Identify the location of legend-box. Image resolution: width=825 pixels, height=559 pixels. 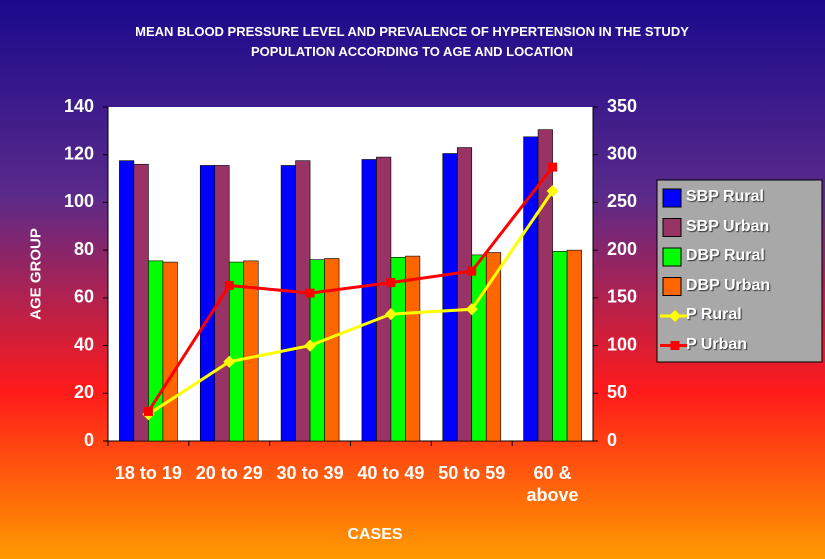
(739, 271).